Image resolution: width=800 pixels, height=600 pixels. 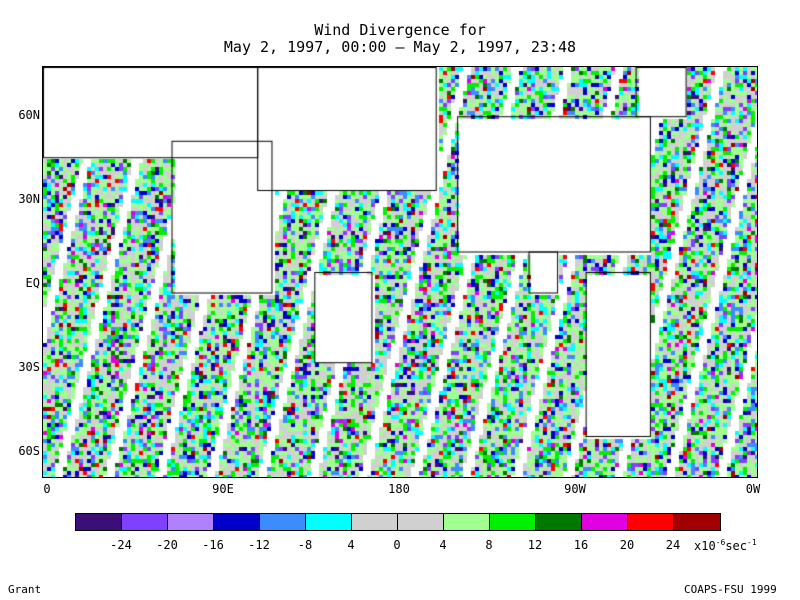 What do you see at coordinates (167, 545) in the screenshot?
I see `colorbar-tick-label: -20` at bounding box center [167, 545].